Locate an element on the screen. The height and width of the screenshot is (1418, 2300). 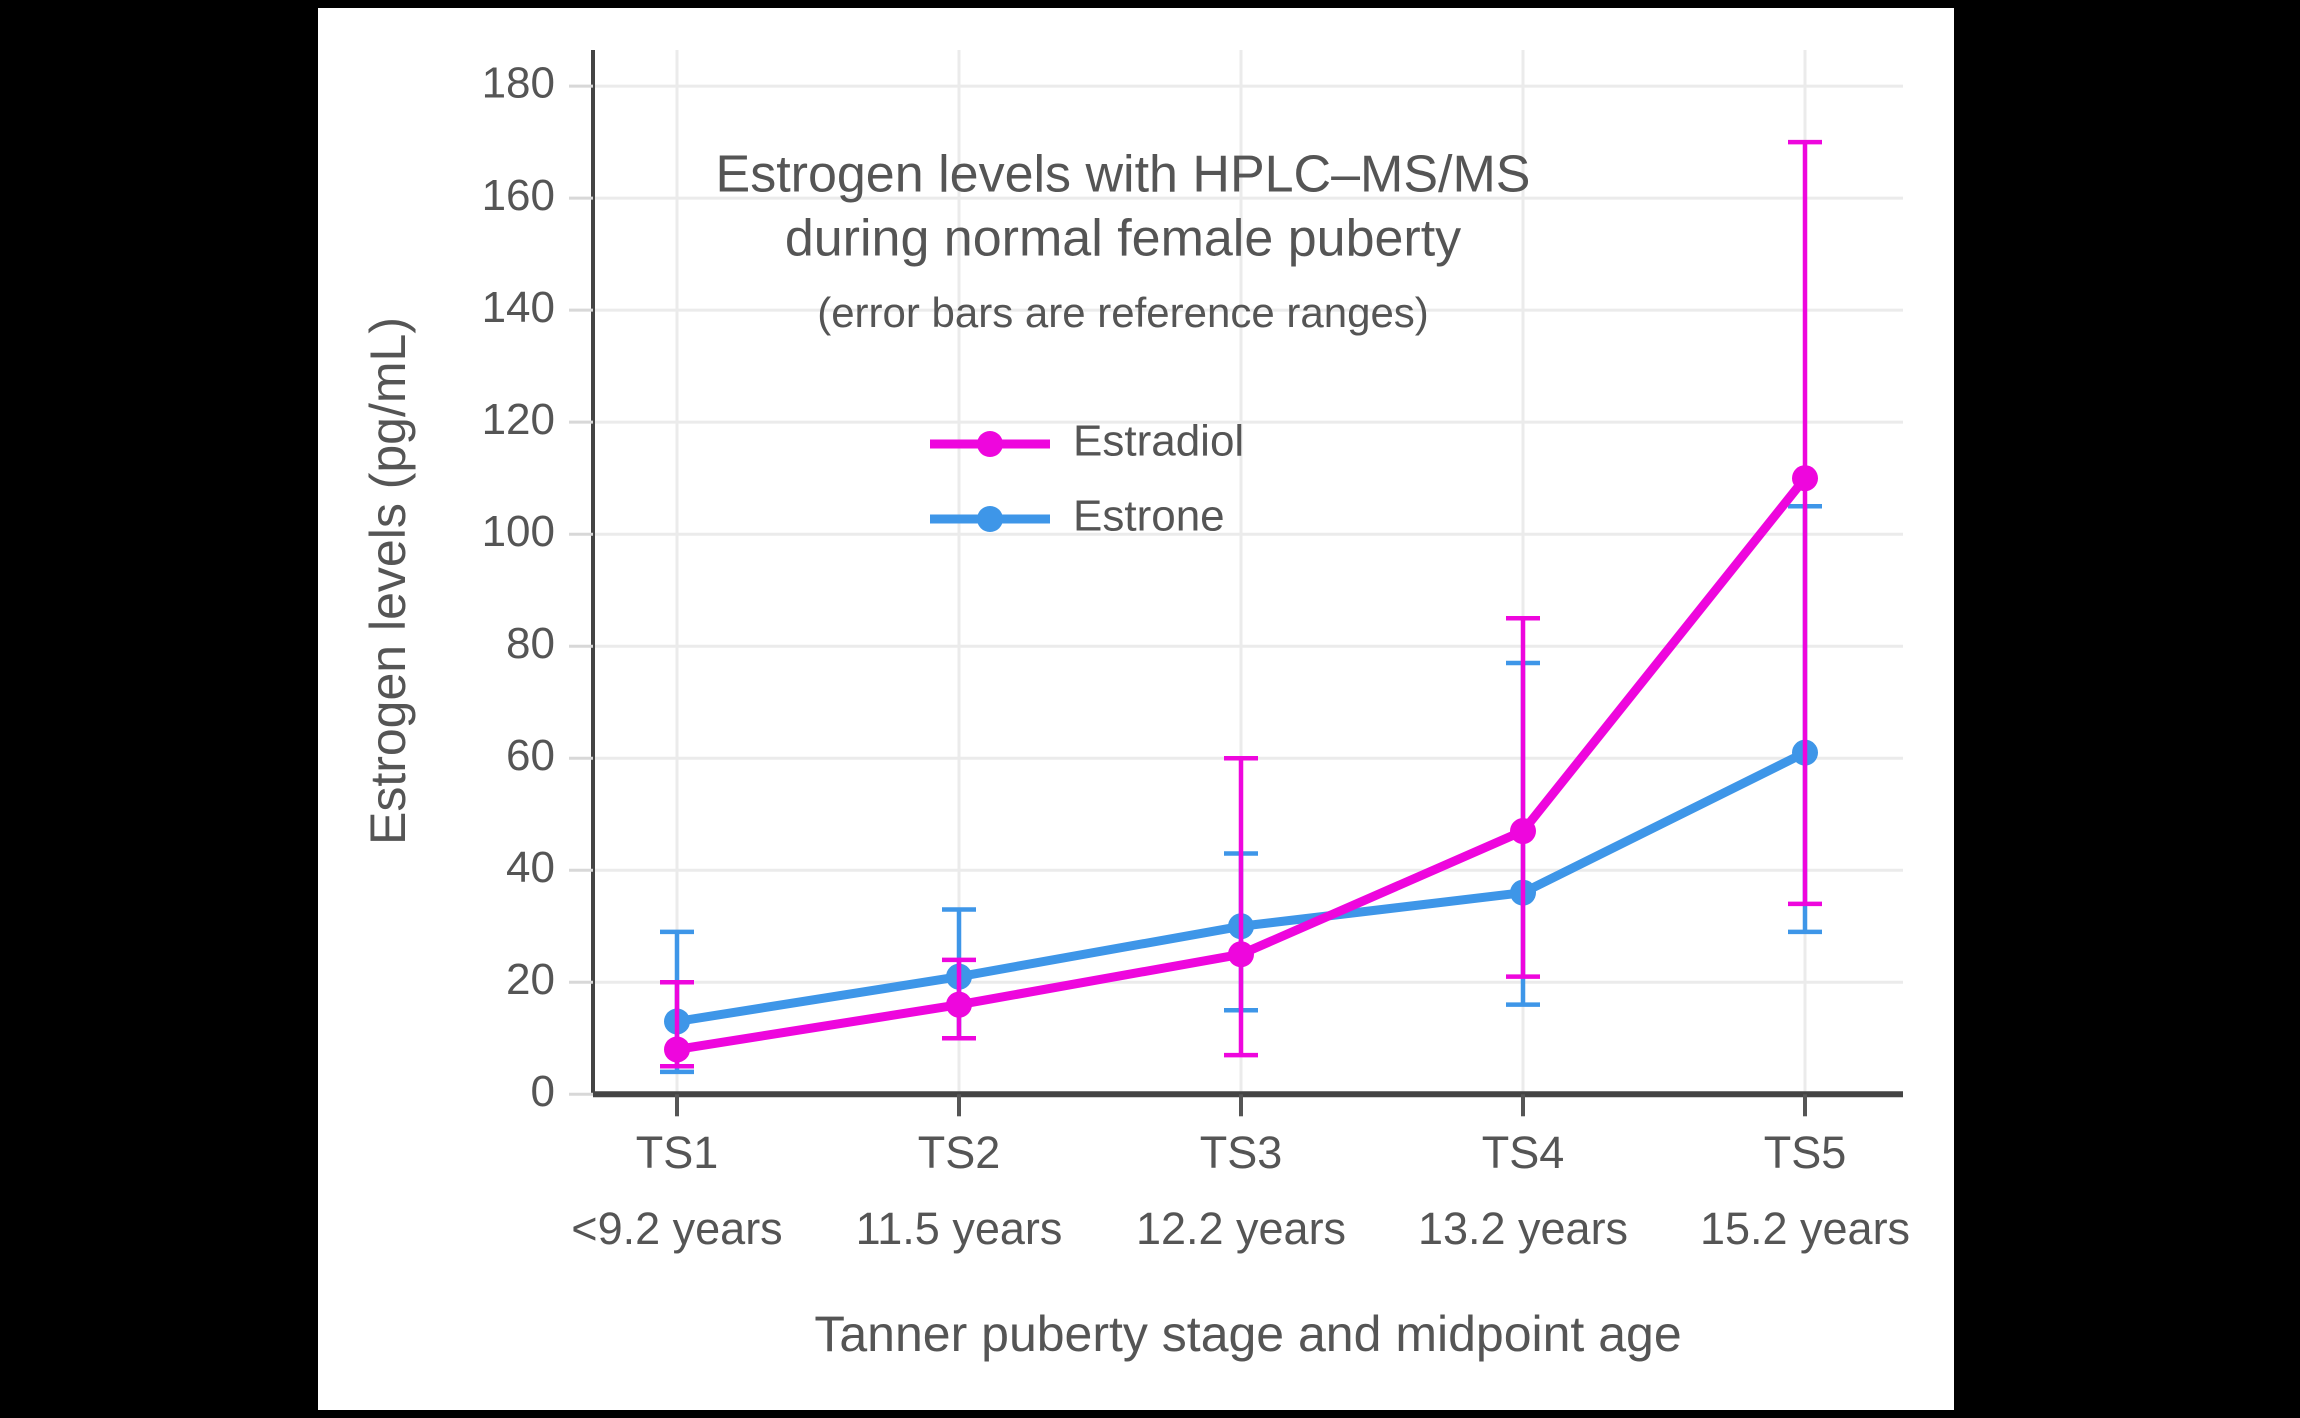
y-tick-label: 40 is located at coordinates (530, 867).